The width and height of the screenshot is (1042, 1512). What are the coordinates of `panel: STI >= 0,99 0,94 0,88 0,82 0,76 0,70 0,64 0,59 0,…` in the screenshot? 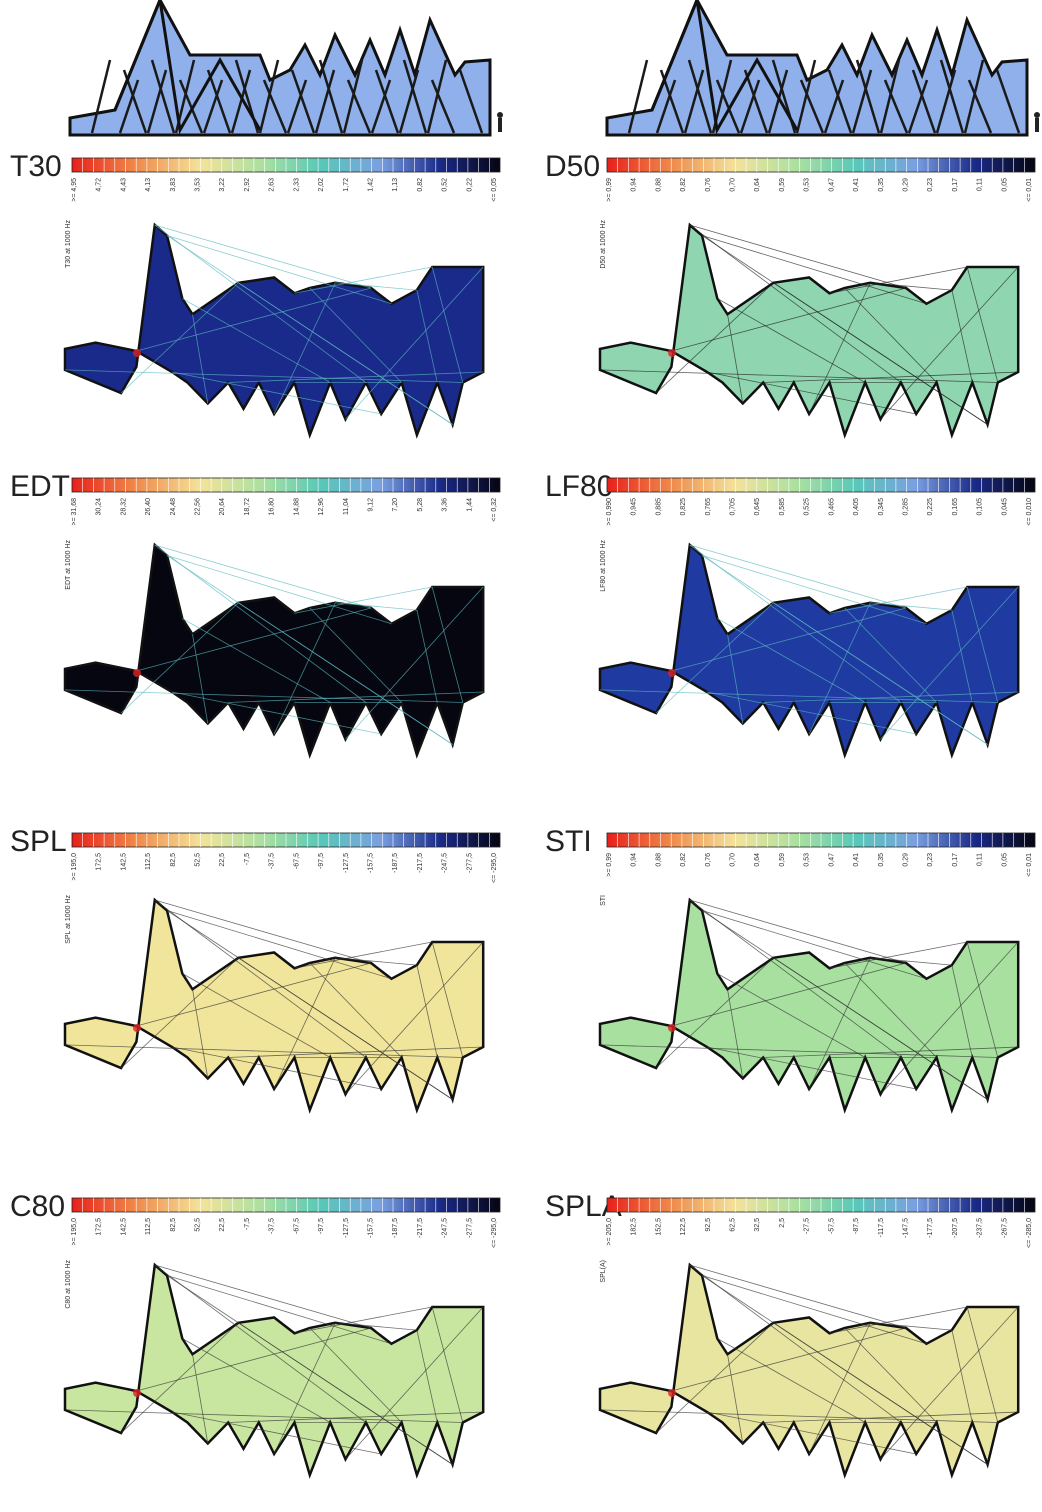 It's located at (790, 969).